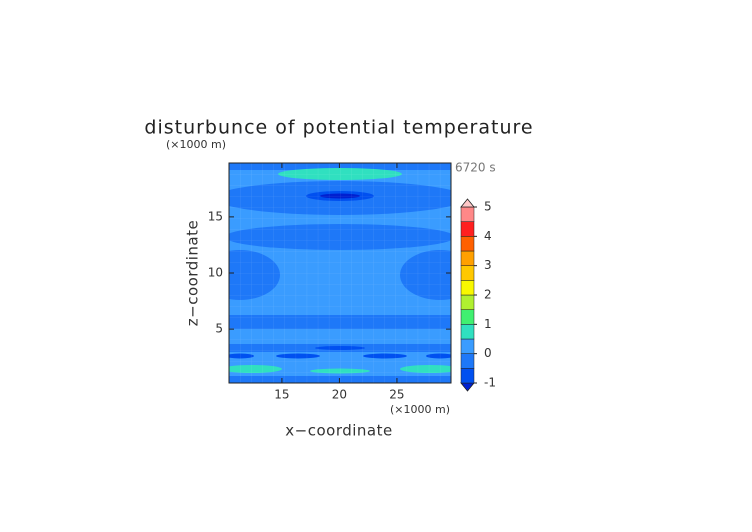  I want to click on x-tick-label: 25, so click(396, 395).